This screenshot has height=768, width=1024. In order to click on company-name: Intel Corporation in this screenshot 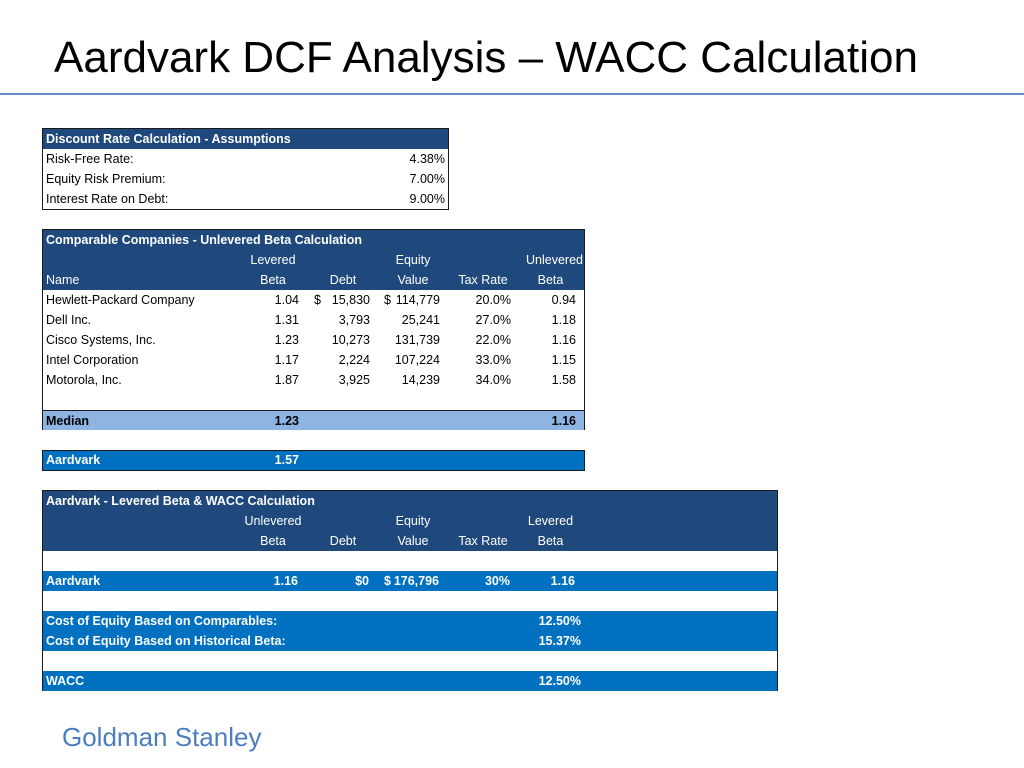, I will do `click(92, 360)`.